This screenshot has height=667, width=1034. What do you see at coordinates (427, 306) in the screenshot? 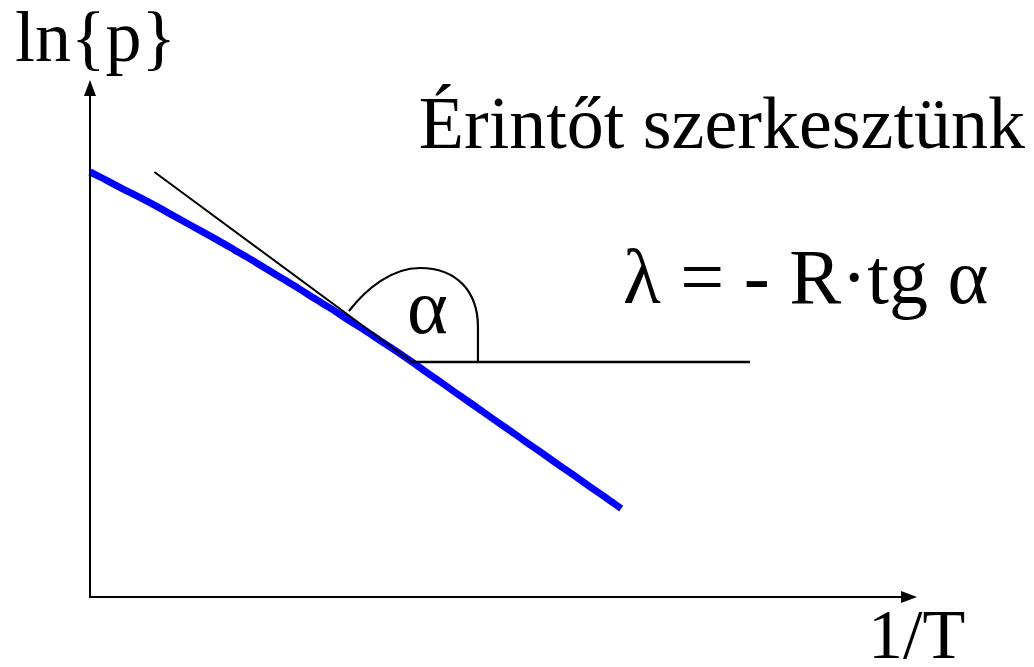
I see `annotation: α` at bounding box center [427, 306].